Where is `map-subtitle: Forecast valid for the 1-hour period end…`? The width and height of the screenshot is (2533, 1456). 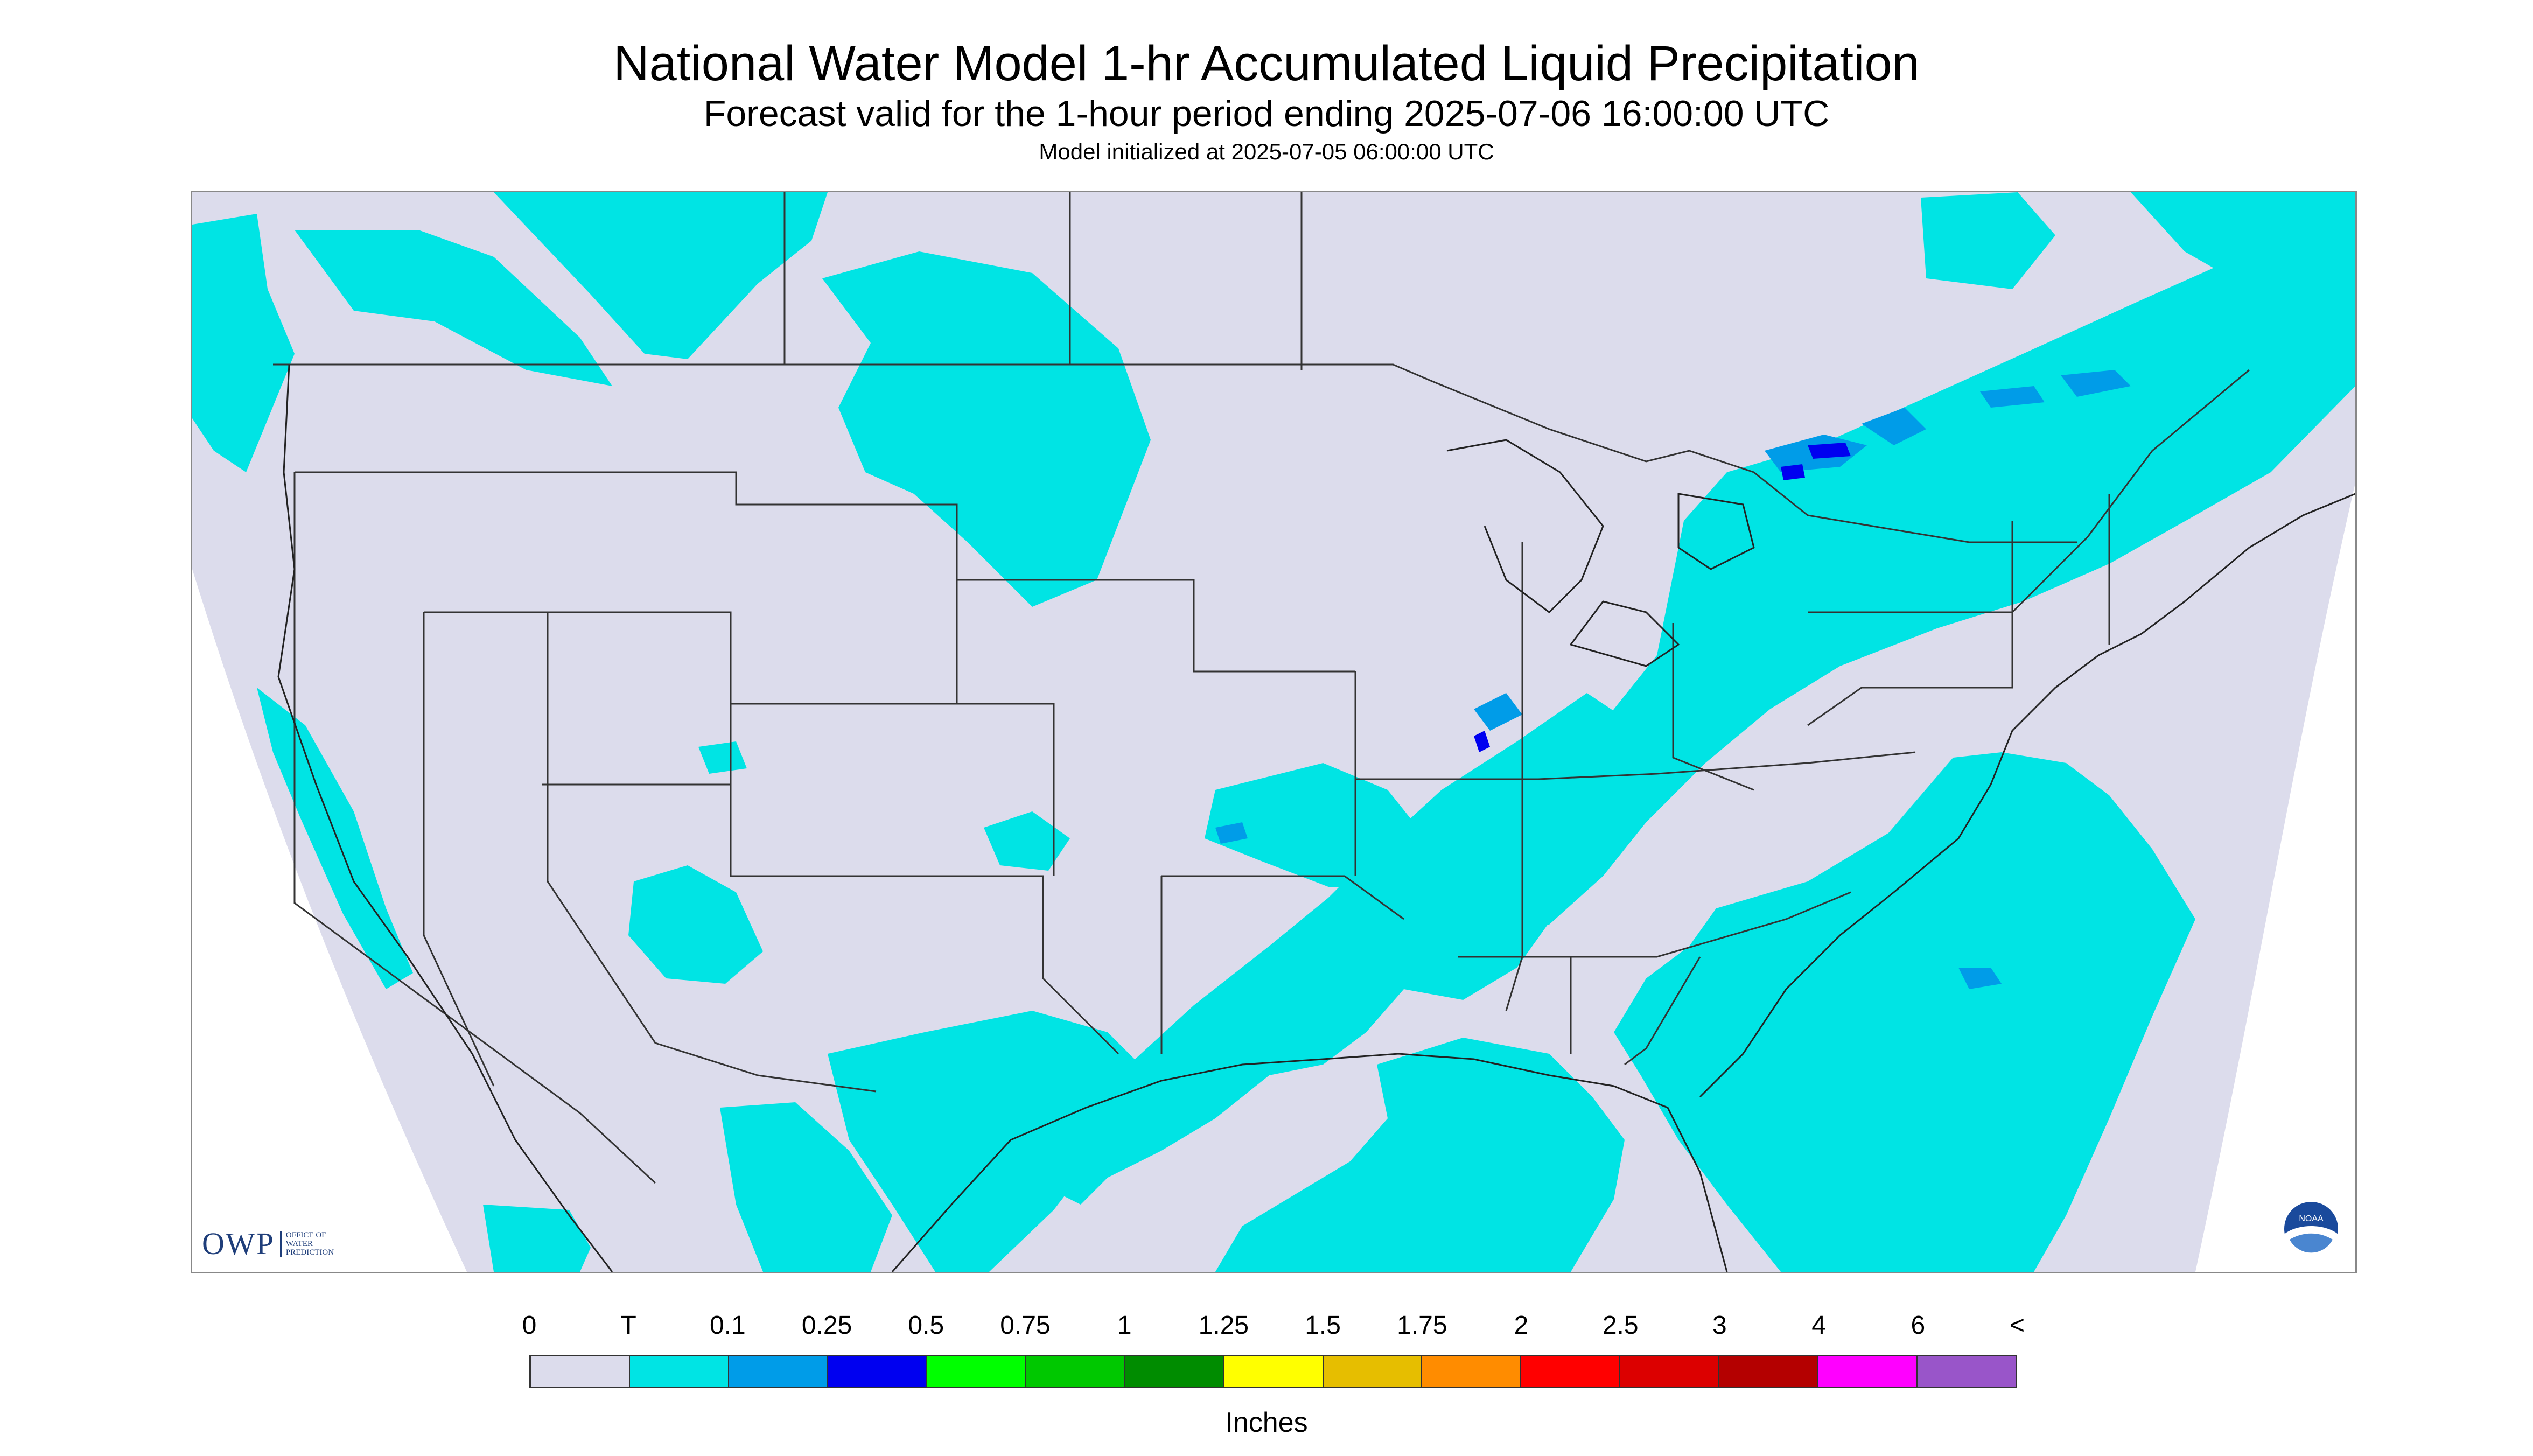
map-subtitle: Forecast valid for the 1-hour period end… is located at coordinates (1266, 113).